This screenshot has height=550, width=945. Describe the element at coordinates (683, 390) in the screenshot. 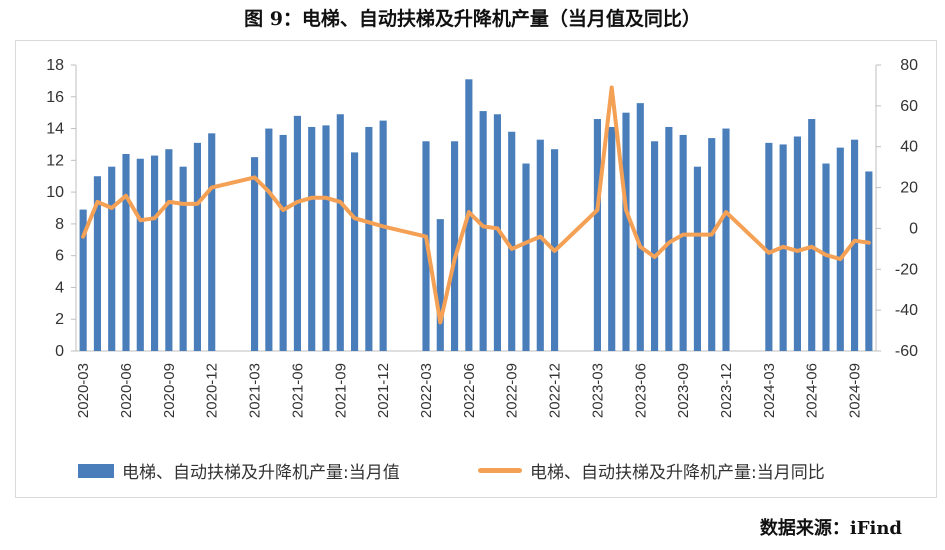

I see `x-tick-label: 2023-09` at that location.